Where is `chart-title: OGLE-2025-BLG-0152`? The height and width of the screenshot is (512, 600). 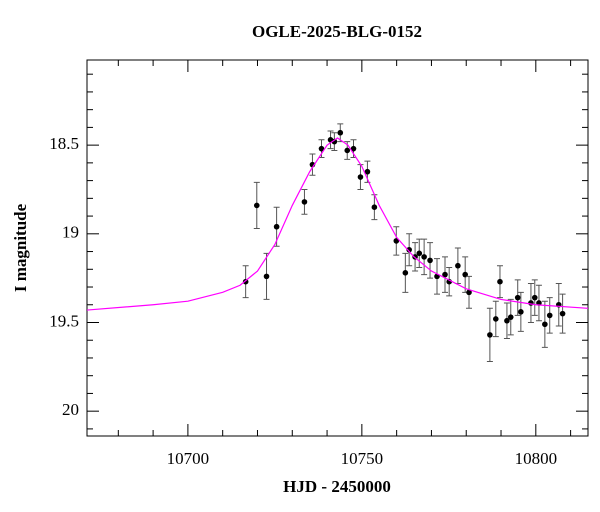
chart-title: OGLE-2025-BLG-0152 is located at coordinates (337, 31).